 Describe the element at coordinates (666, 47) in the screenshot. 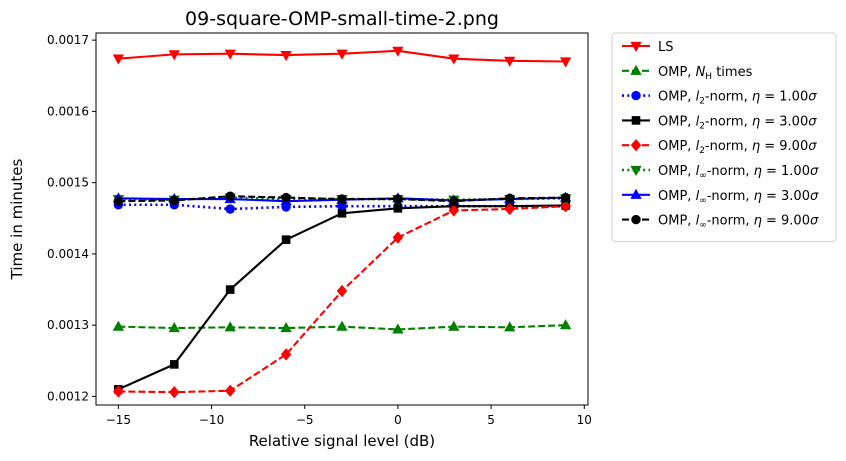

I see `legend-label: LS` at that location.